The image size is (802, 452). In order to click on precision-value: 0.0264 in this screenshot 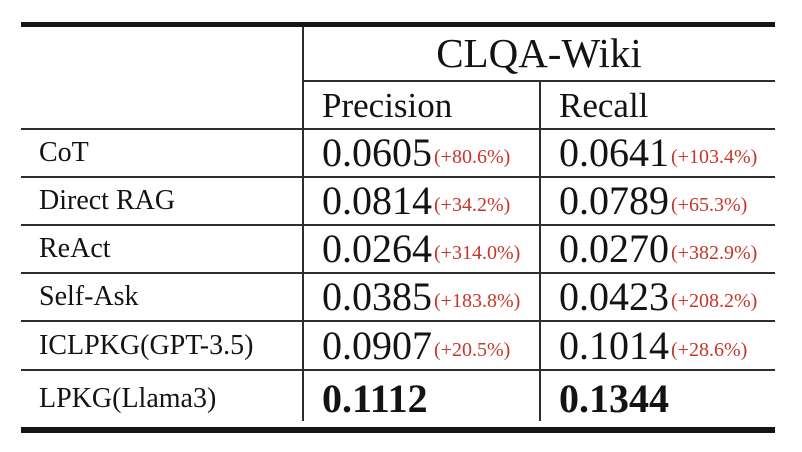, I will do `click(377, 248)`.